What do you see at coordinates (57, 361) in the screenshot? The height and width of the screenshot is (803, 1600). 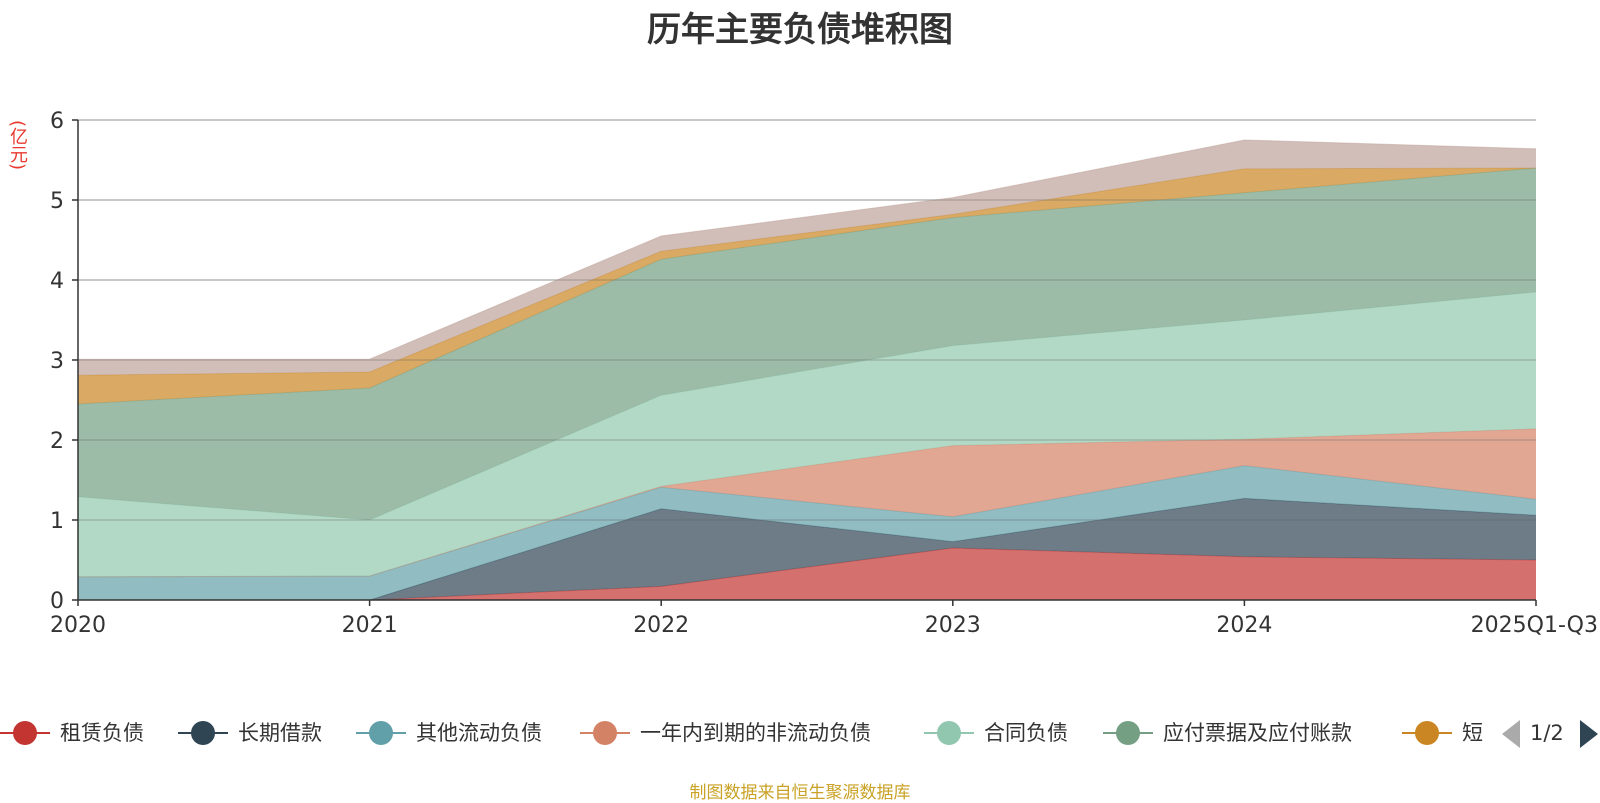 I see `y-tick-label: 3` at bounding box center [57, 361].